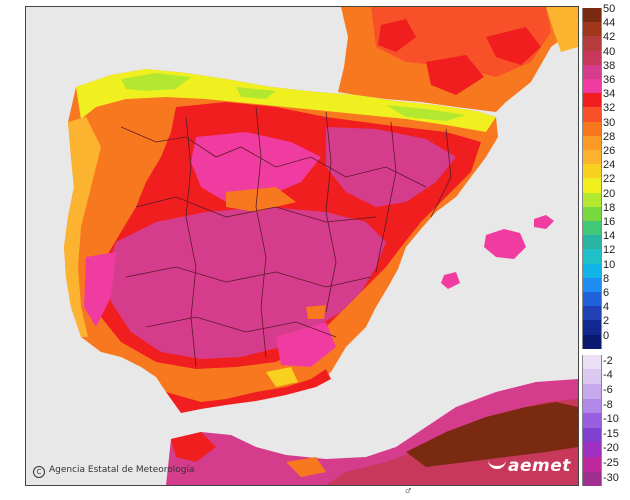 The width and height of the screenshot is (630, 500). I want to click on north-africa, so click(372, 432).